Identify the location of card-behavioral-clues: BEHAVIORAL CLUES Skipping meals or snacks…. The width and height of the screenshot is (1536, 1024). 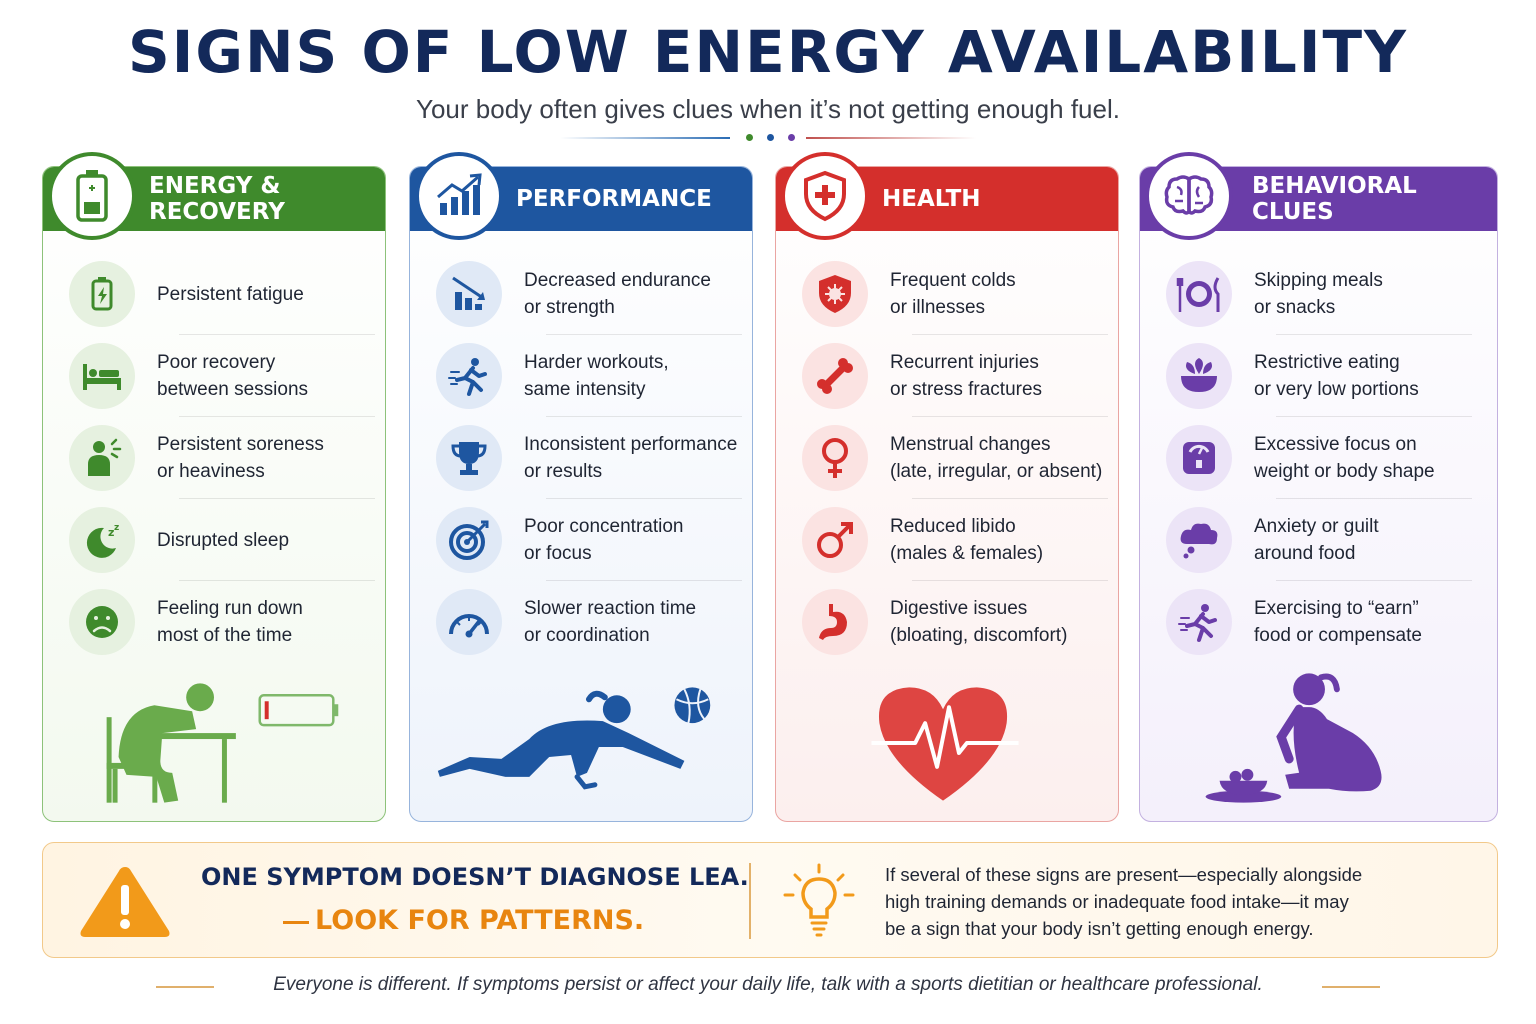
(1318, 494).